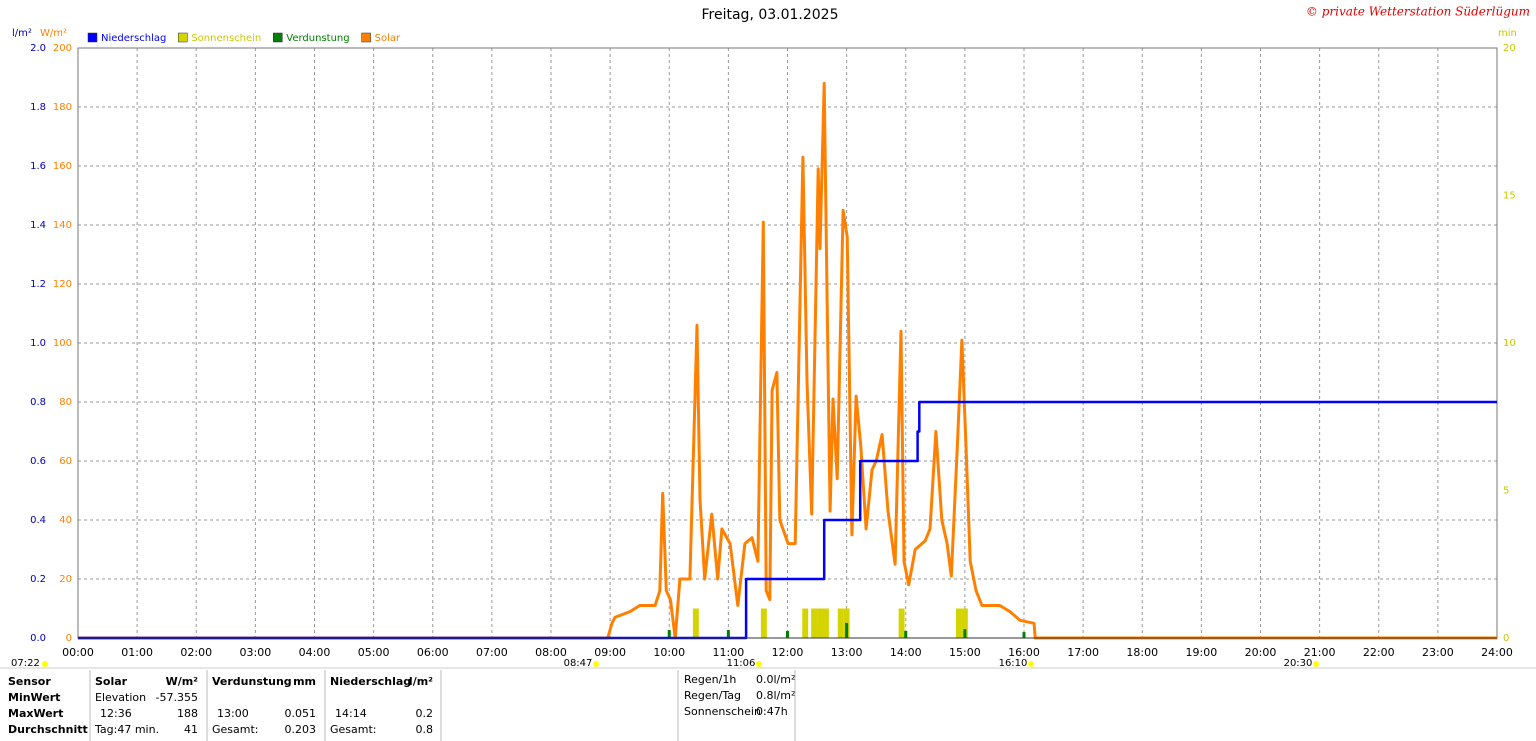 The width and height of the screenshot is (1536, 741). I want to click on y3-tick-label: 10, so click(1509, 343).